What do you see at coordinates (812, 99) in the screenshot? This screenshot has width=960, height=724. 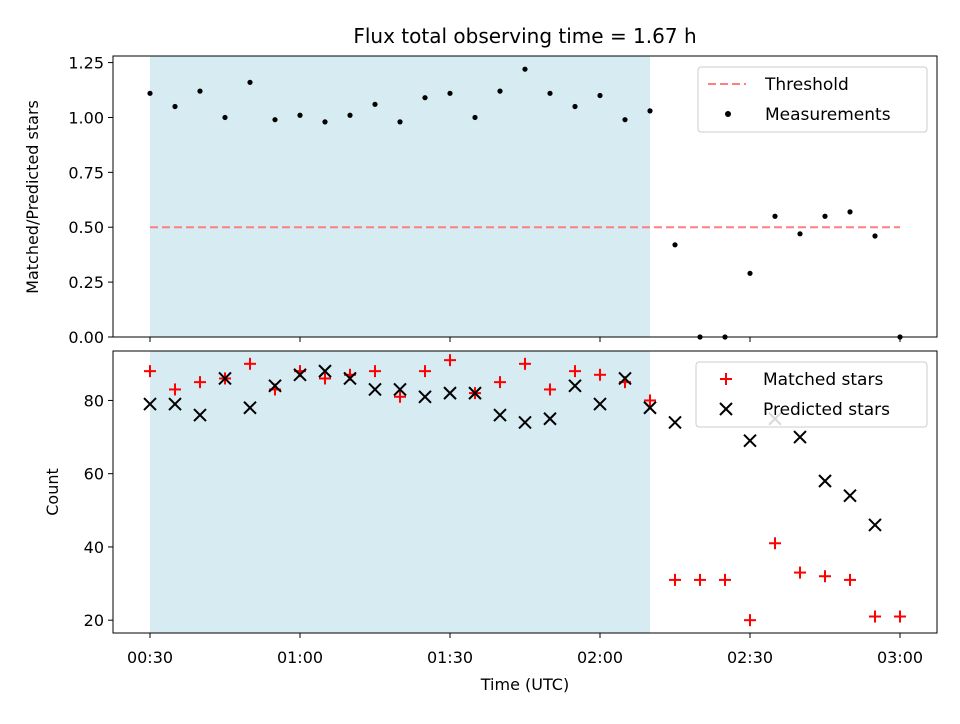 I see `ratio-legend: Threshold Measurements` at bounding box center [812, 99].